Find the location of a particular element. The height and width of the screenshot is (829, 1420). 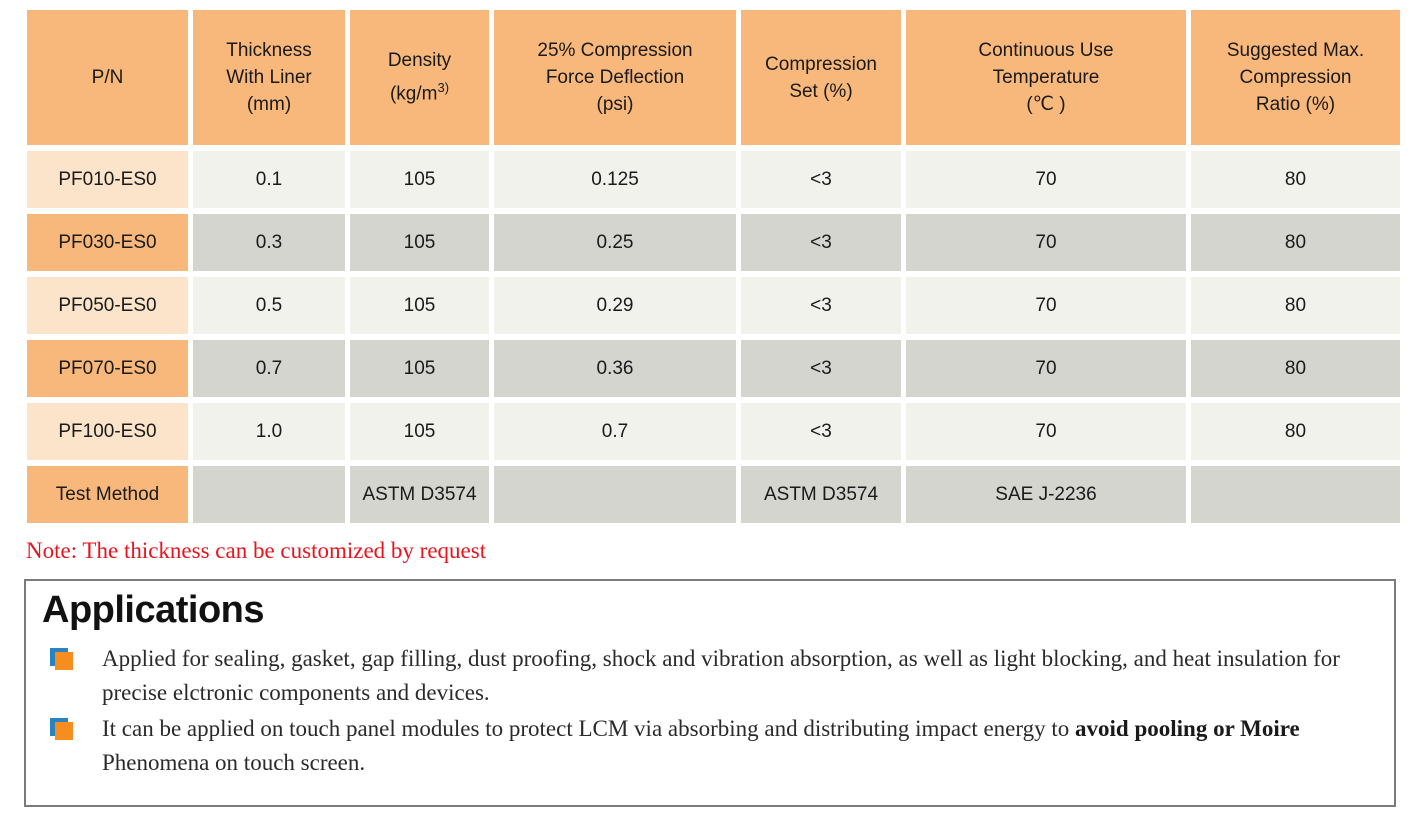

table-row-pf050: PF050-ES0 0.5 105 0.29 <3 70 80 is located at coordinates (713, 305).